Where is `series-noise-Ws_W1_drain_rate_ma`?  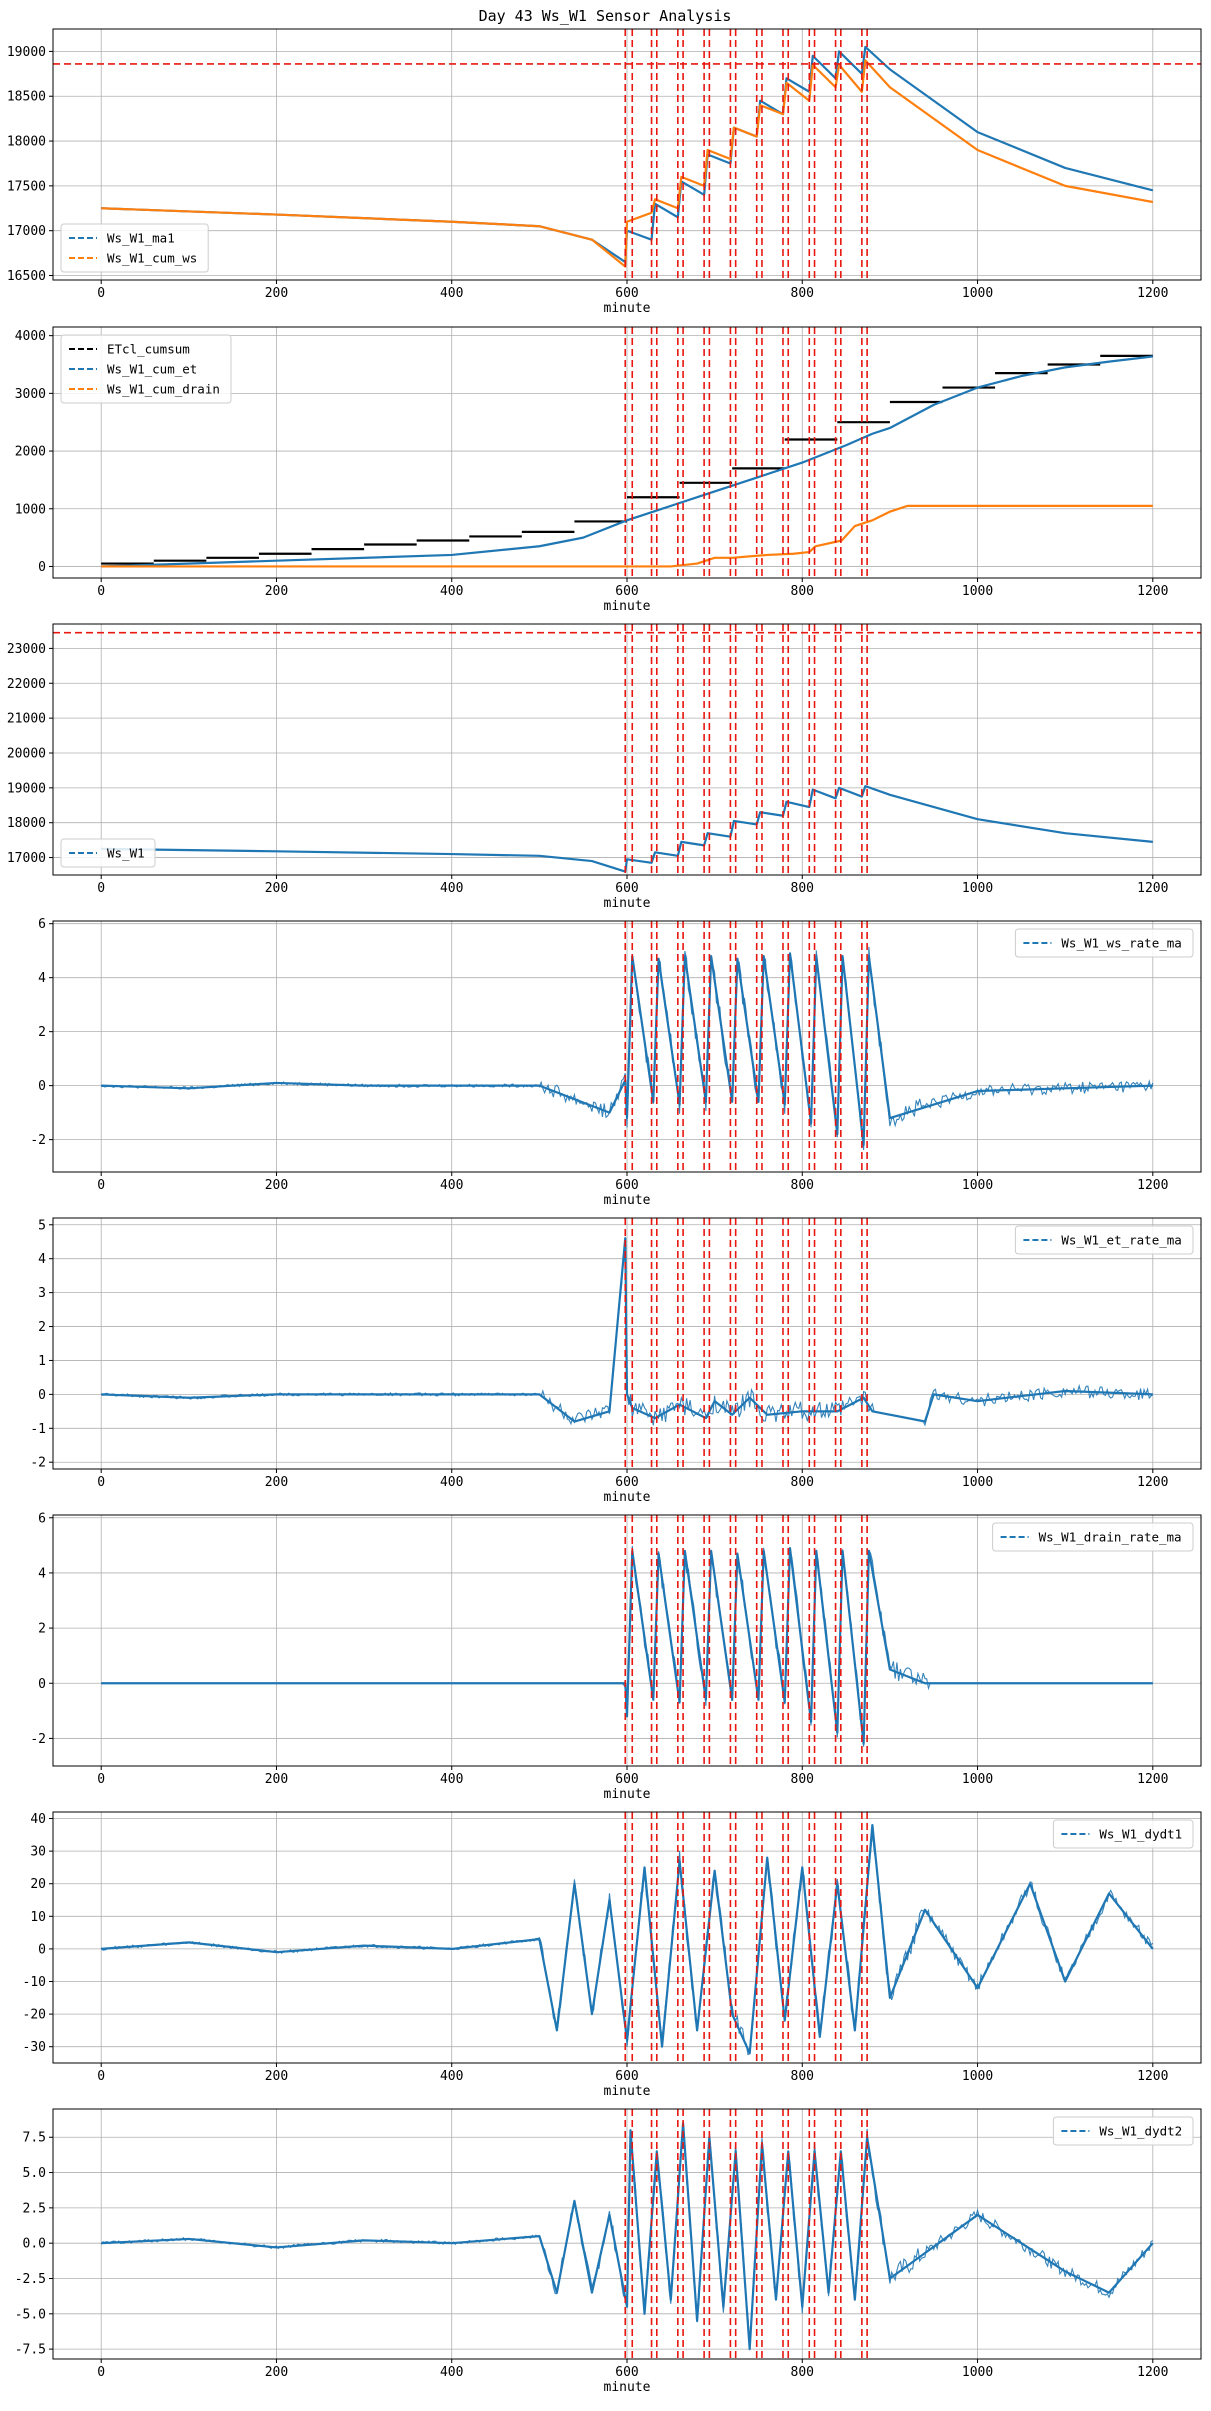
series-noise-Ws_W1_drain_rate_ma is located at coordinates (627, 1646).